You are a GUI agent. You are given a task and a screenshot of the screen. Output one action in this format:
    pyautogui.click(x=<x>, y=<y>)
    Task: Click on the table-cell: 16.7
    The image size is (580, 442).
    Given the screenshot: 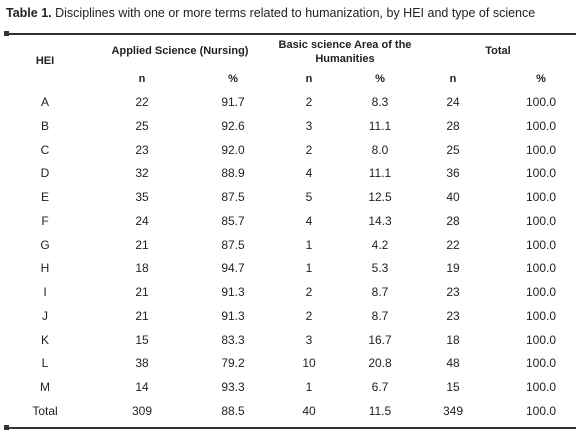 What is the action you would take?
    pyautogui.click(x=380, y=339)
    